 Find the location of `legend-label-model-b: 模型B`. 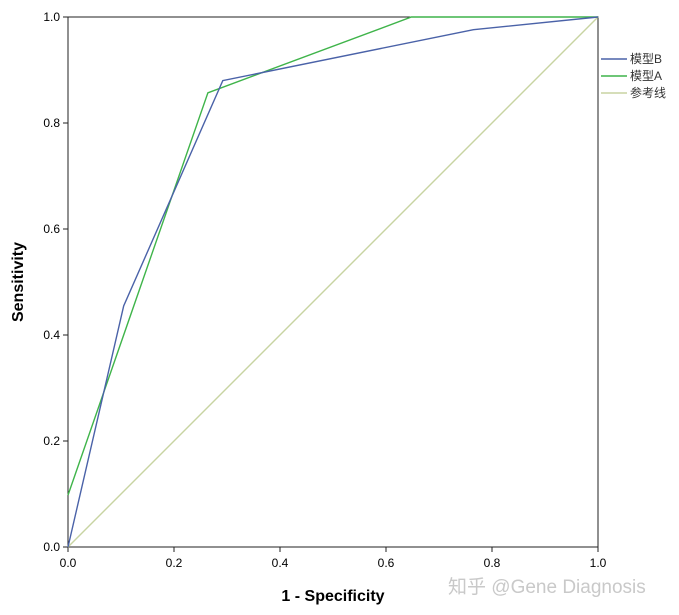

legend-label-model-b: 模型B is located at coordinates (646, 59).